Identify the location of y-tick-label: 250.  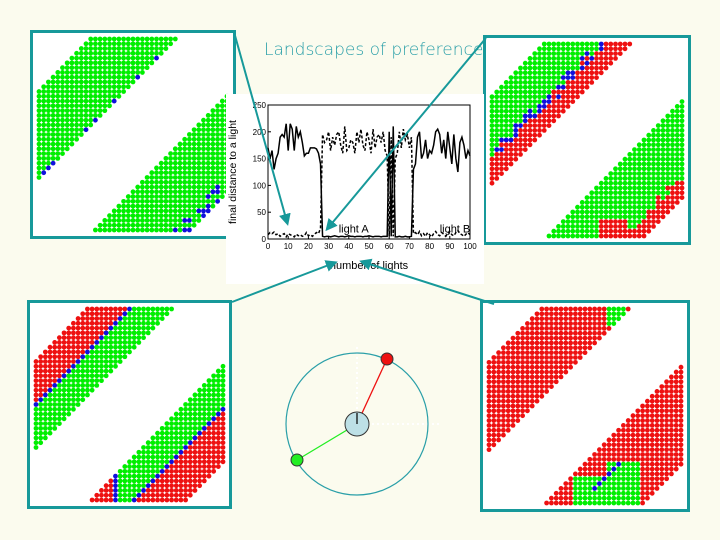
(260, 105).